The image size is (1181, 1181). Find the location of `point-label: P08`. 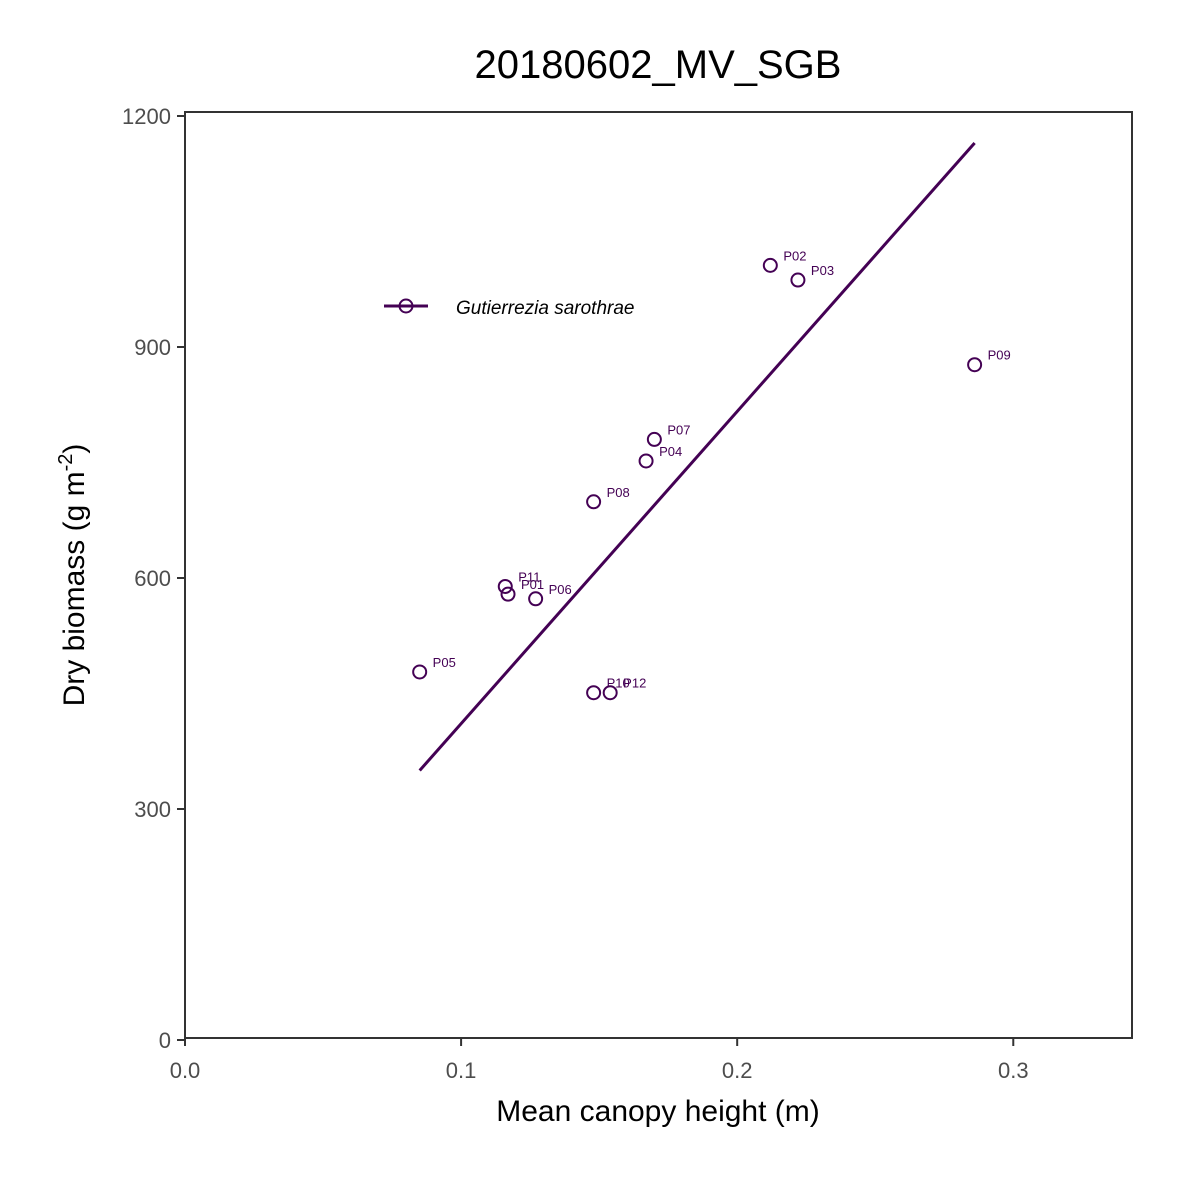

point-label: P08 is located at coordinates (618, 492).